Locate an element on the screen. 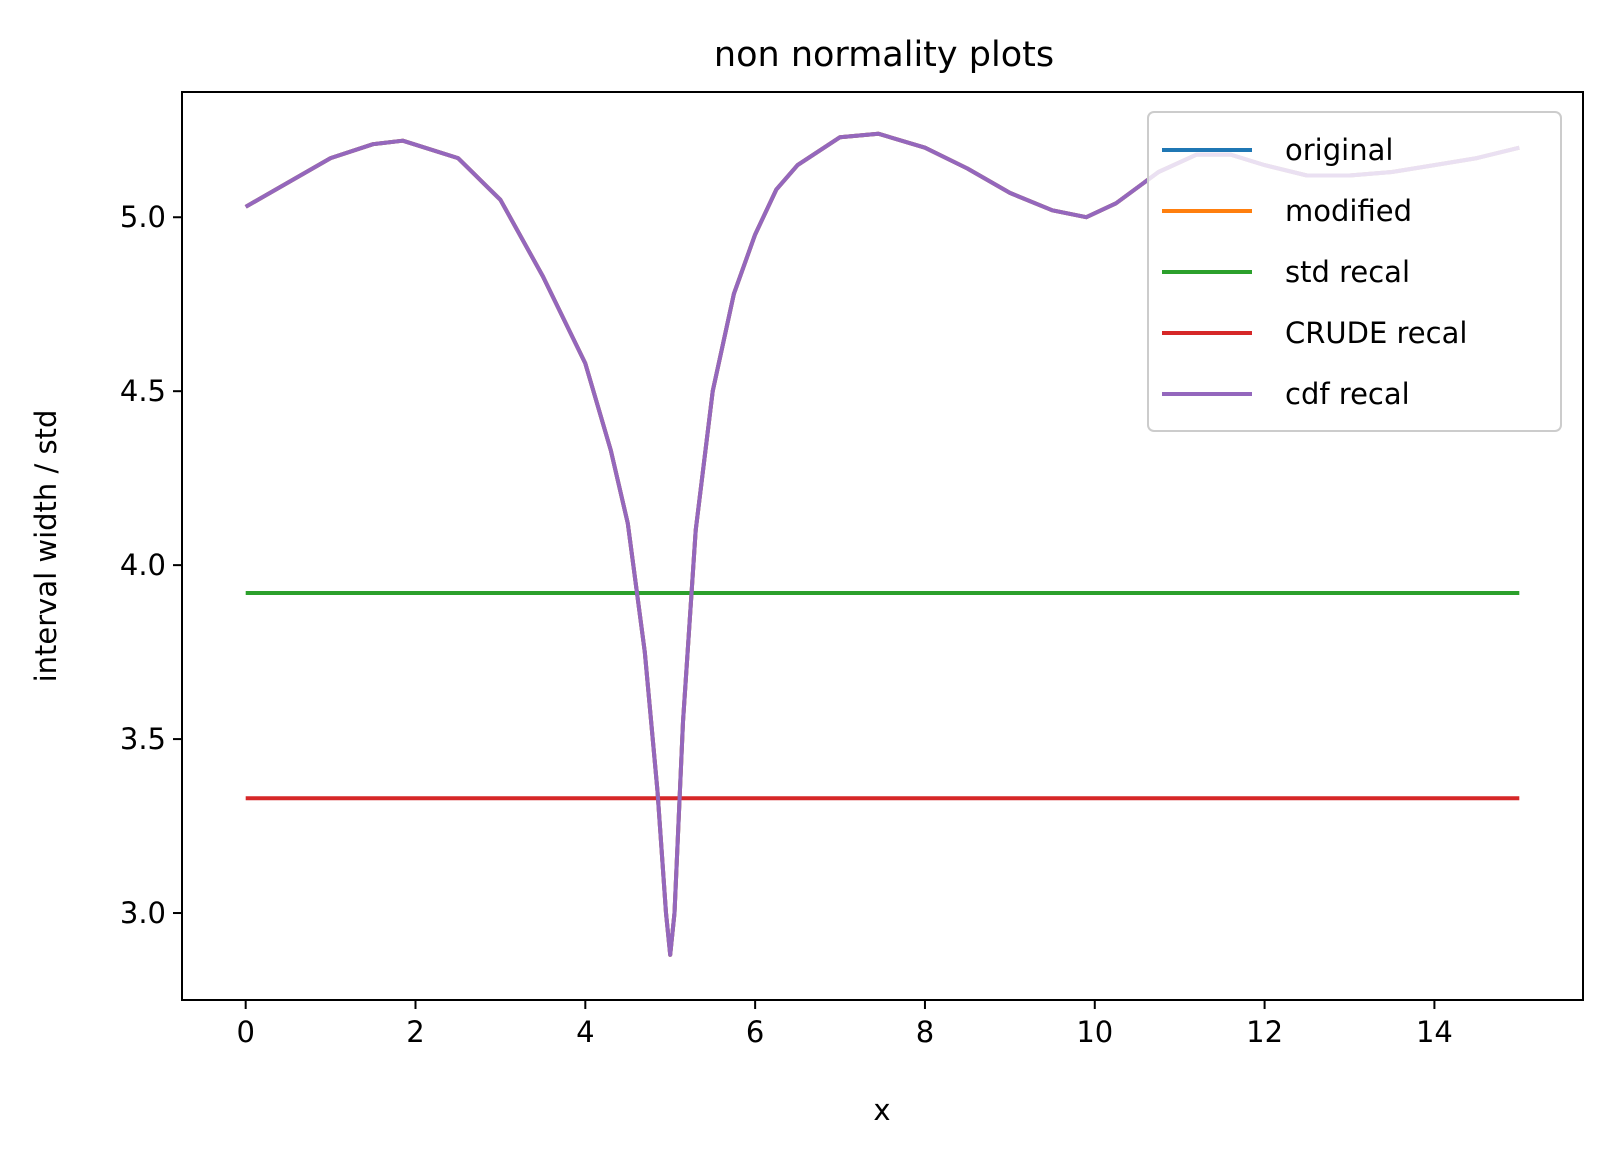  y-tick-label: 3.0 is located at coordinates (143, 913).